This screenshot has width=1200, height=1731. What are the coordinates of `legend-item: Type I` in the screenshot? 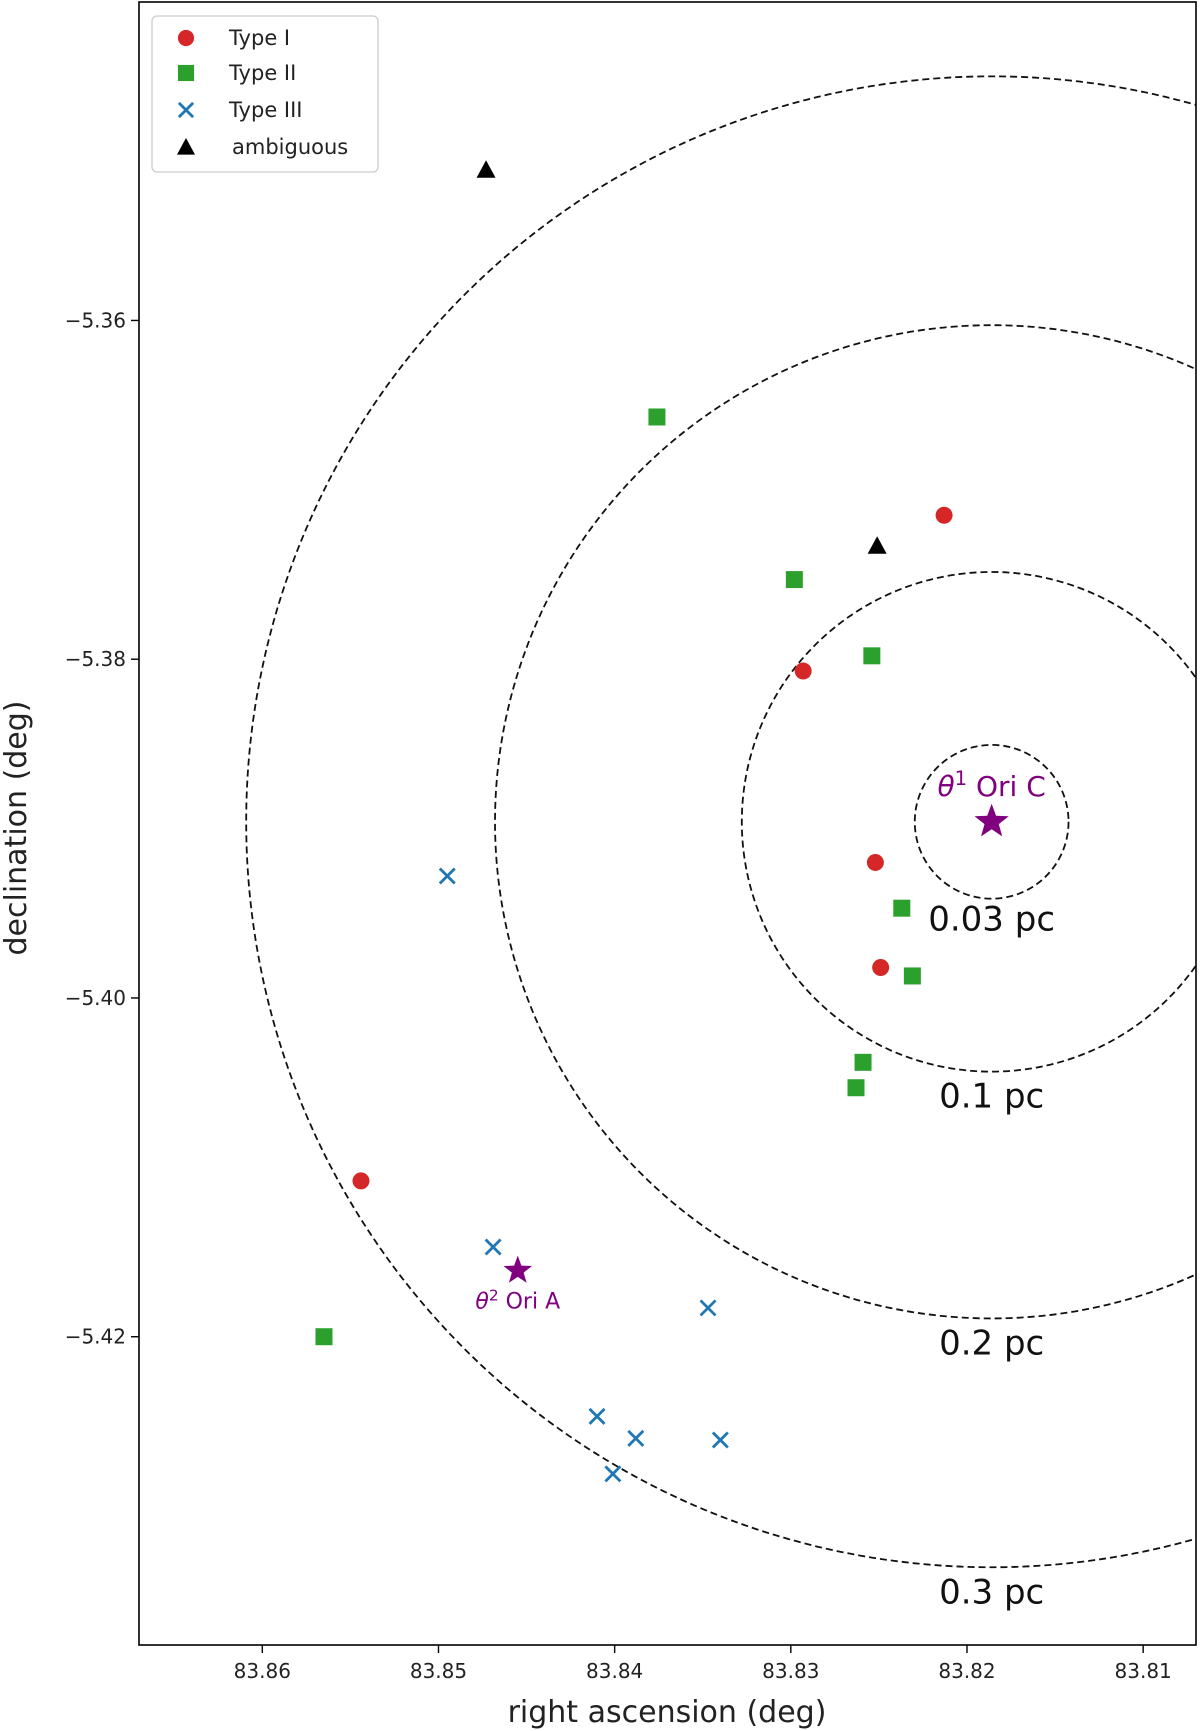 It's located at (233, 38).